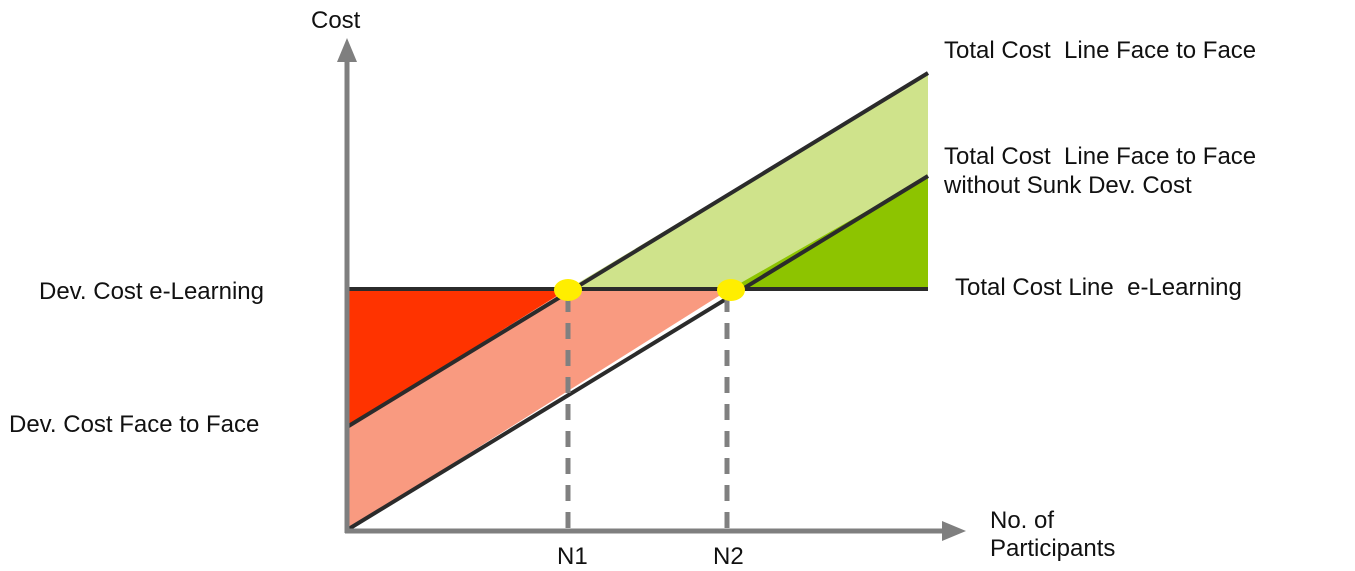 Image resolution: width=1355 pixels, height=571 pixels. I want to click on label-total-cost-face-to-face: Total Cost Line Face to Face, so click(1100, 50).